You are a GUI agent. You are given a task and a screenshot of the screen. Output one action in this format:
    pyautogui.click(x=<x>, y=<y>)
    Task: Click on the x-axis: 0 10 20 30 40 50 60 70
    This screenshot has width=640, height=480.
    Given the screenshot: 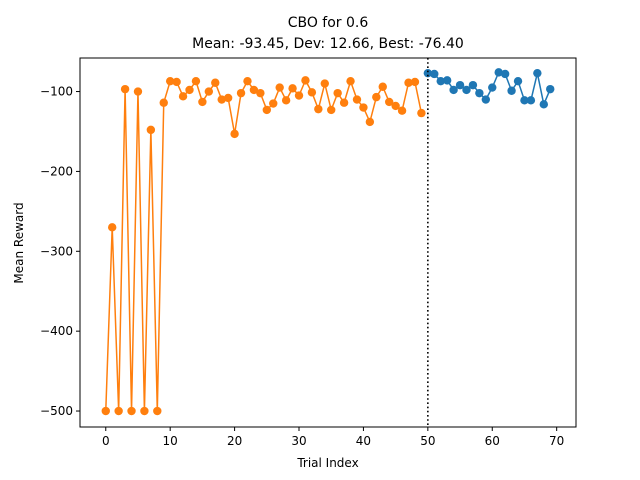 What is the action you would take?
    pyautogui.click(x=333, y=437)
    